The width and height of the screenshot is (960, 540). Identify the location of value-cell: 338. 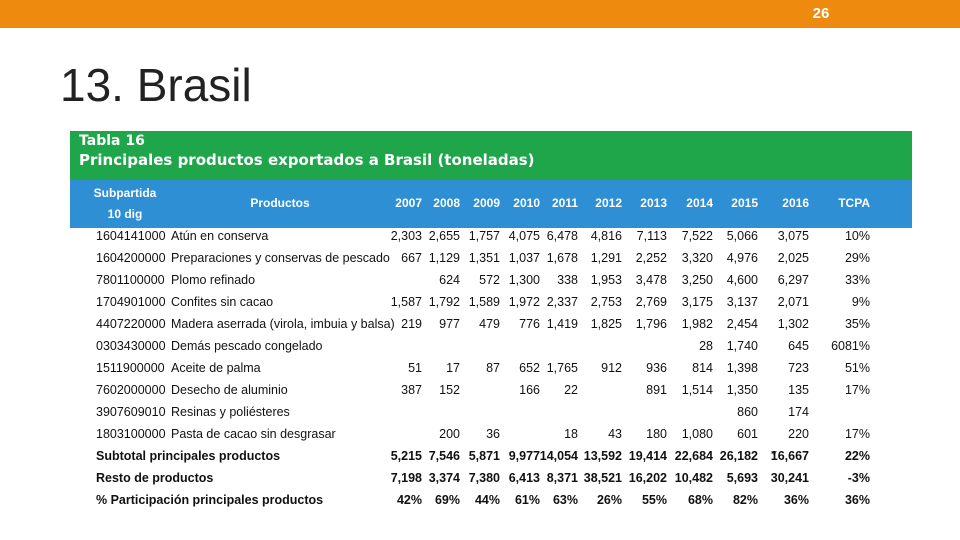
(567, 280).